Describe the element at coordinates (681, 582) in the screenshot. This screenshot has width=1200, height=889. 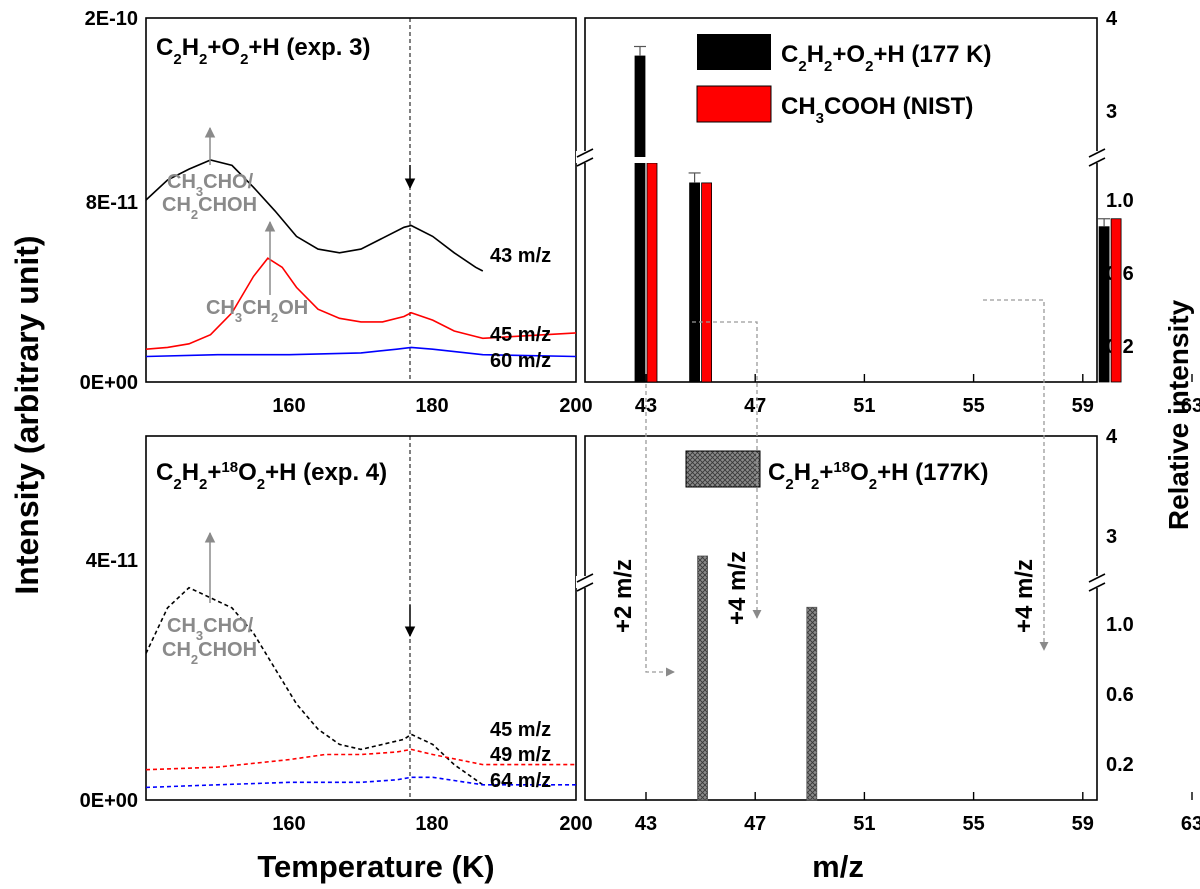
I see `br-bar-break-gap` at that location.